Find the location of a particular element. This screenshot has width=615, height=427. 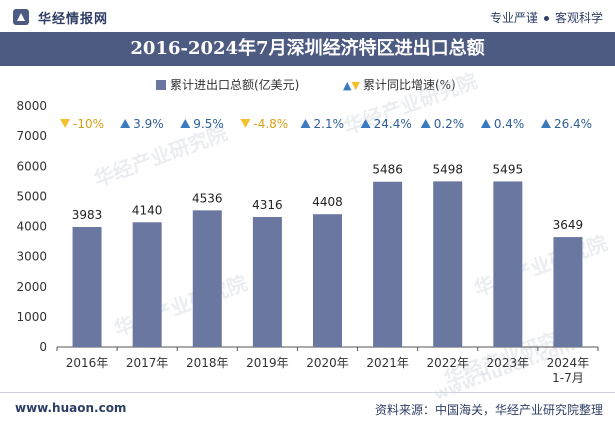

brand-name: 华经情报网 is located at coordinates (73, 19).